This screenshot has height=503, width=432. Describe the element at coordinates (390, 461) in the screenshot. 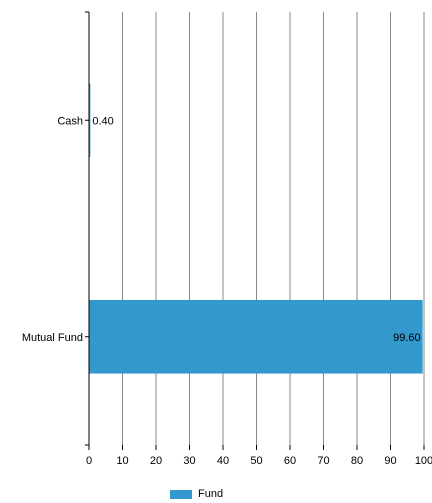

I see `x-tick-label-90: 90` at that location.